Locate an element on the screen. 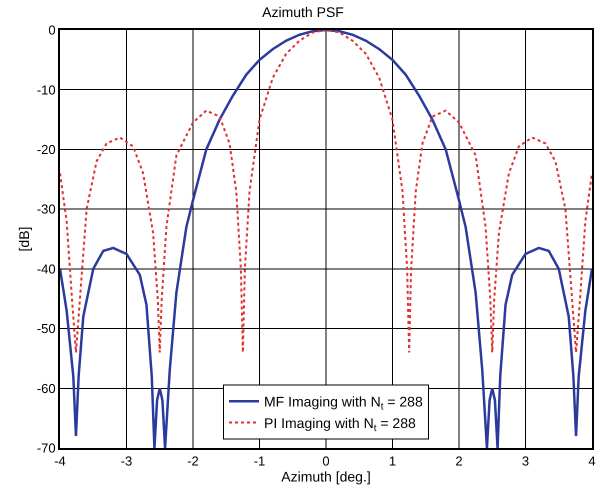 This screenshot has height=493, width=606. x-tick-label: 0 is located at coordinates (326, 460).